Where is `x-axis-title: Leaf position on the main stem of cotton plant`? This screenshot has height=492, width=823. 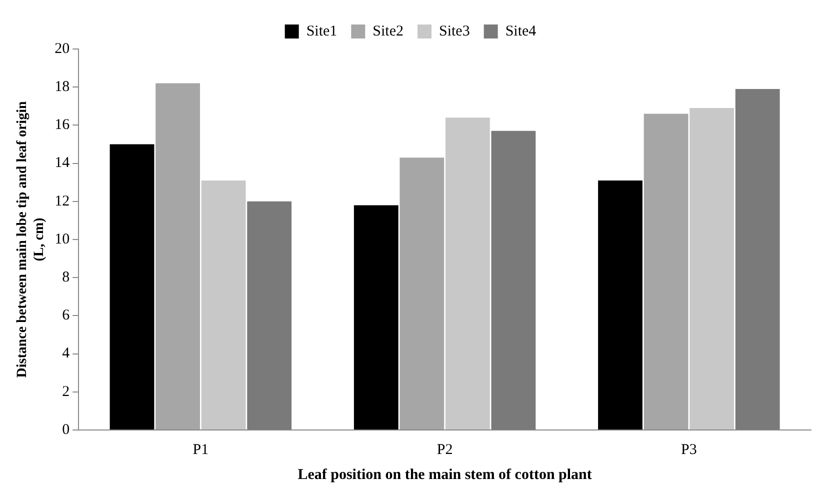
x-axis-title: Leaf position on the main stem of cotton plant is located at coordinates (445, 474).